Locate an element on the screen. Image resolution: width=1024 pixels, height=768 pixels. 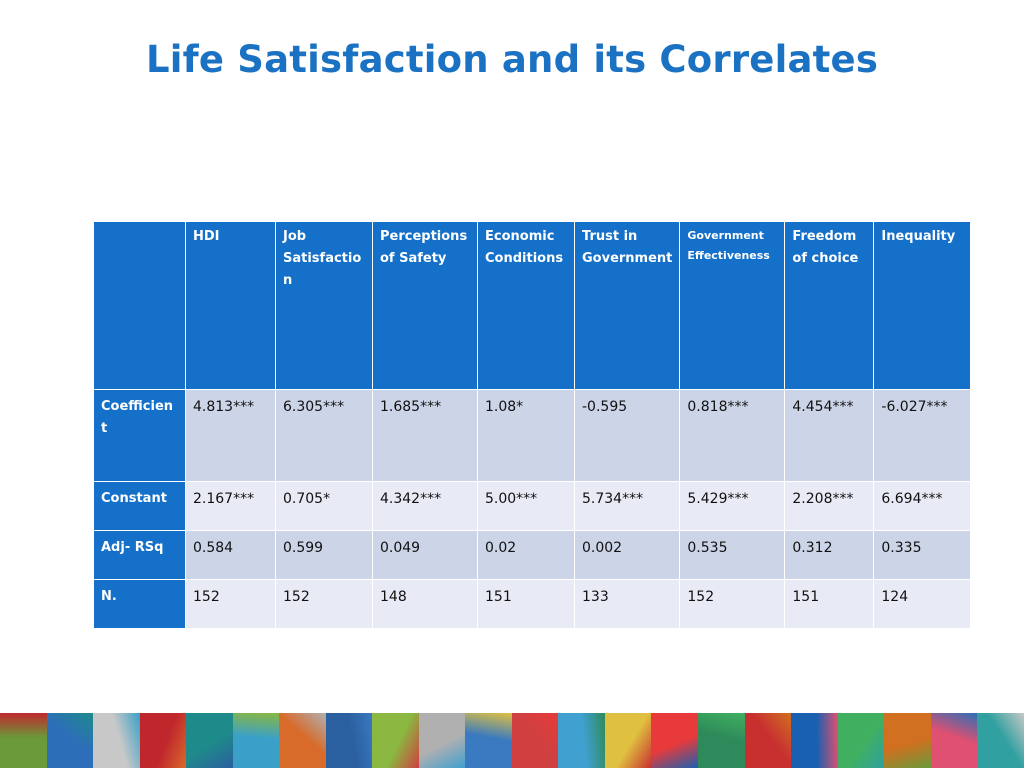
page-title: Life Satisfaction and its Correlates is located at coordinates (512, 59).